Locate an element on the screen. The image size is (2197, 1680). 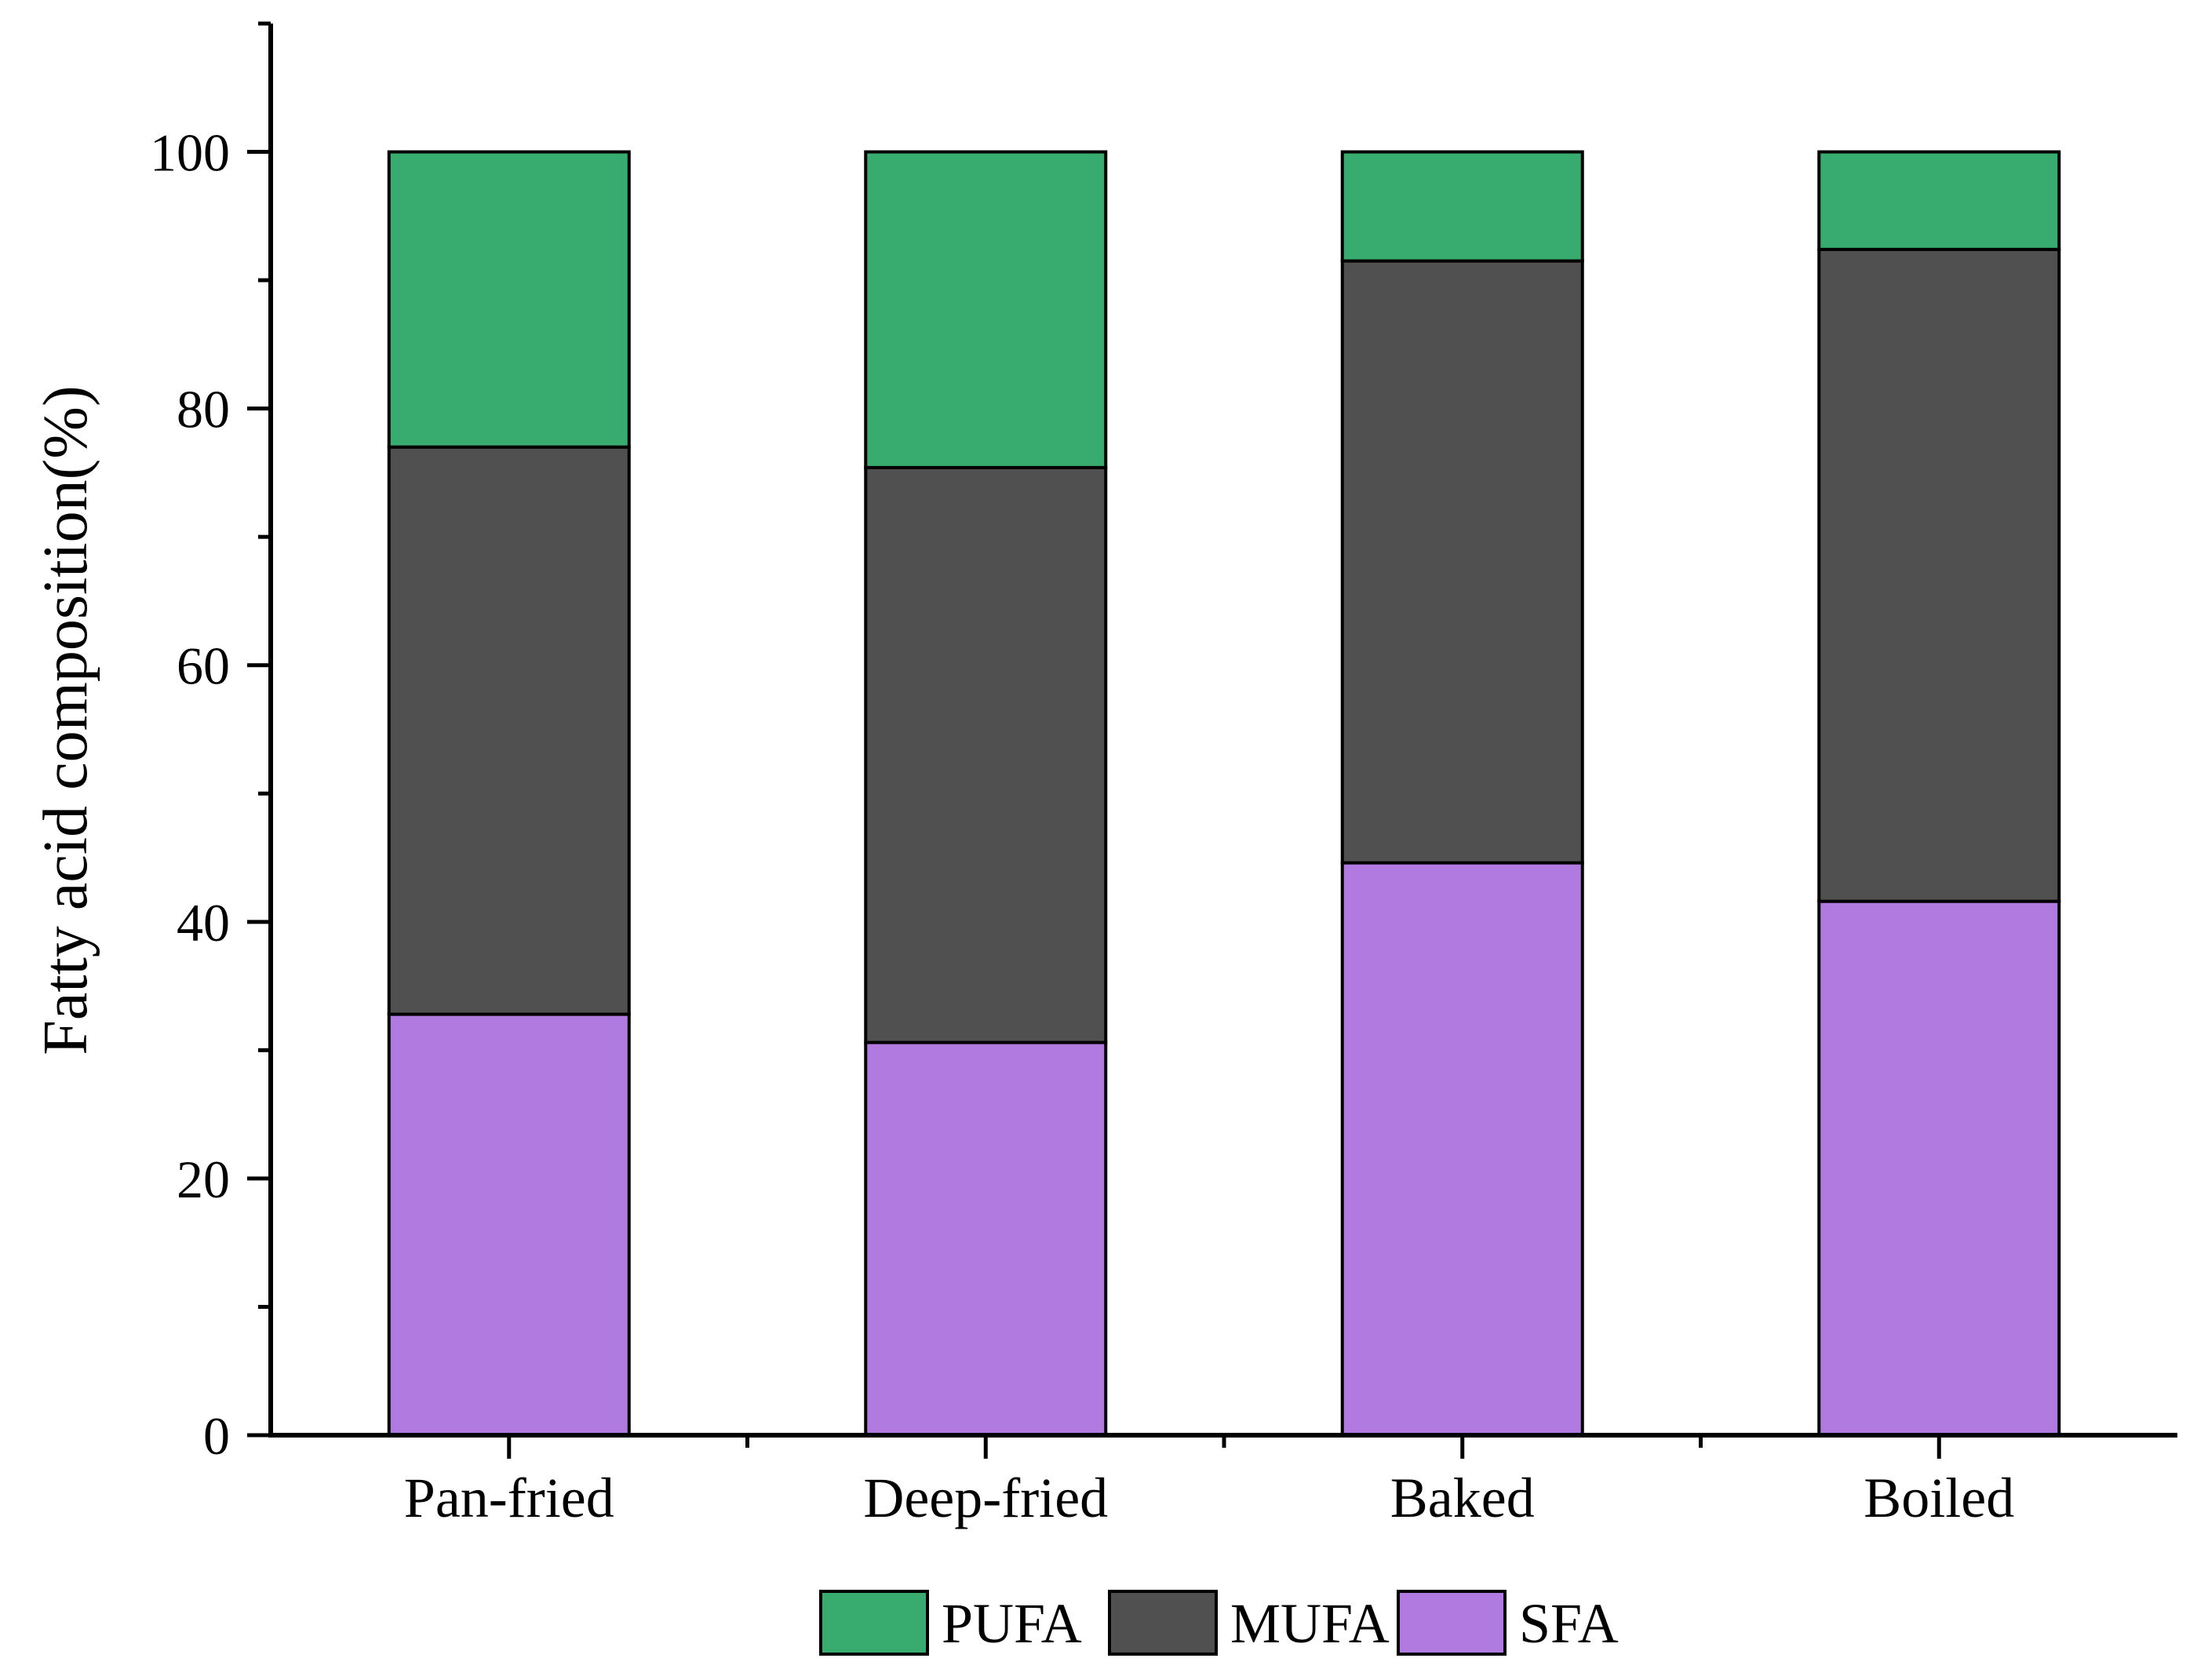
bar-boiled-sfa is located at coordinates (1939, 1168).